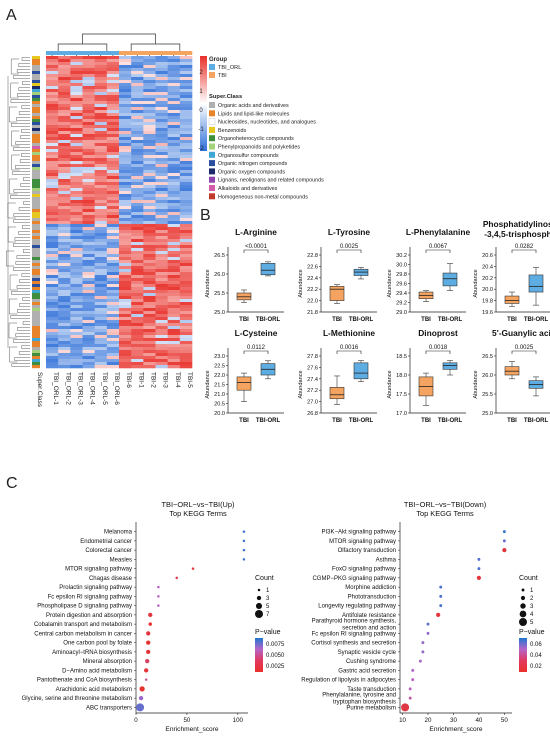  What do you see at coordinates (203, 103) in the screenshot?
I see `heatmap-scale-bar` at bounding box center [203, 103].